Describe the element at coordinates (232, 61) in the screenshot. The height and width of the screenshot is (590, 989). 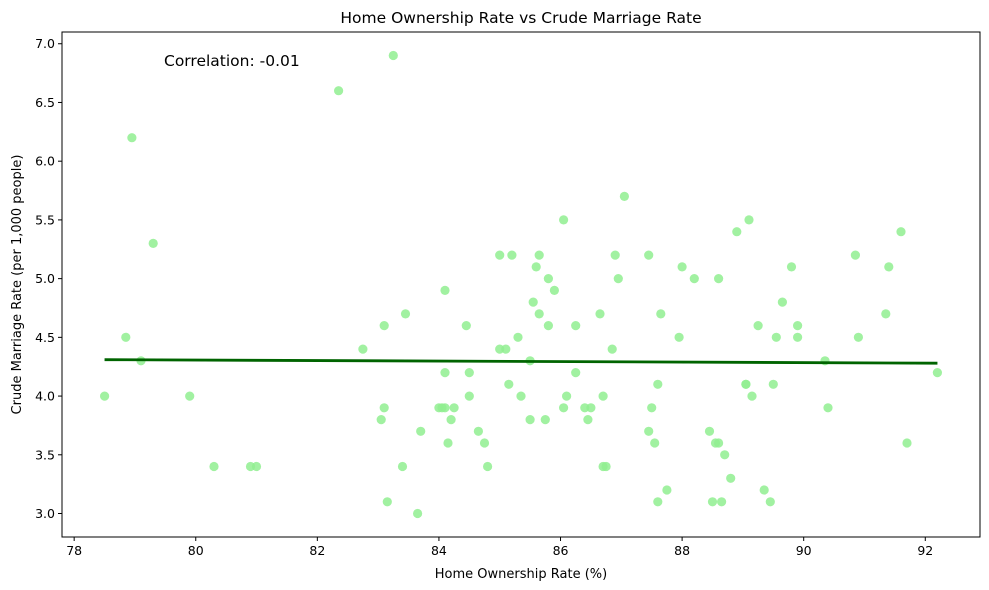
I see `correlation-annotation: Correlation: -0.01` at that location.